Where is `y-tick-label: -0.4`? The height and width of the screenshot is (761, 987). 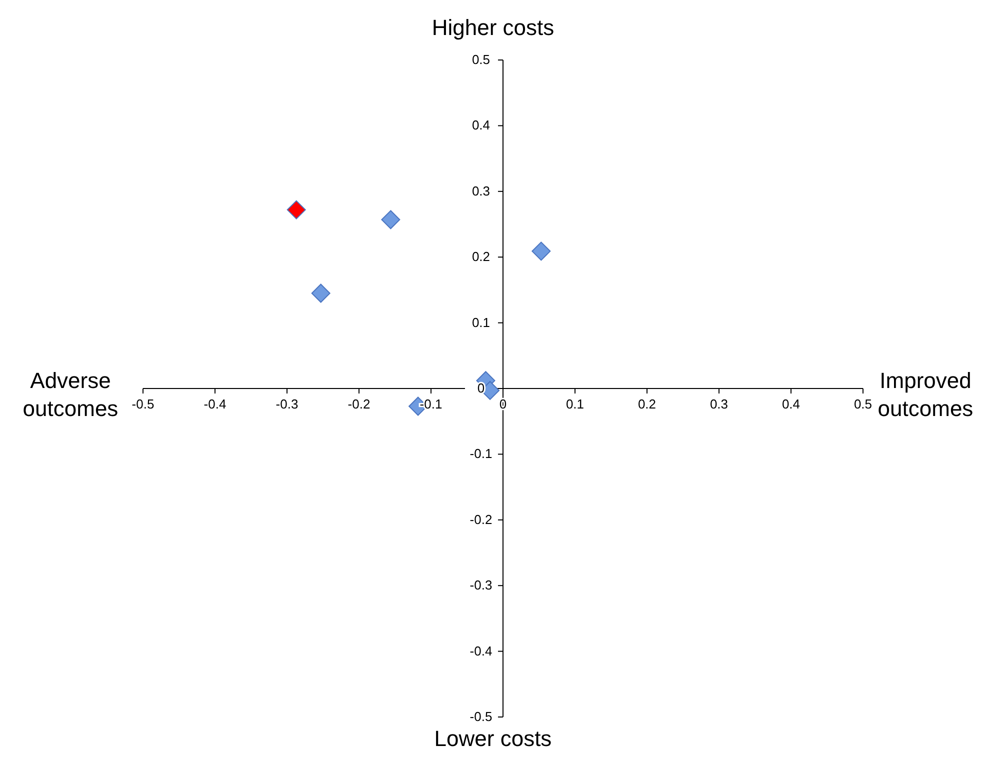 y-tick-label: -0.4 is located at coordinates (481, 650).